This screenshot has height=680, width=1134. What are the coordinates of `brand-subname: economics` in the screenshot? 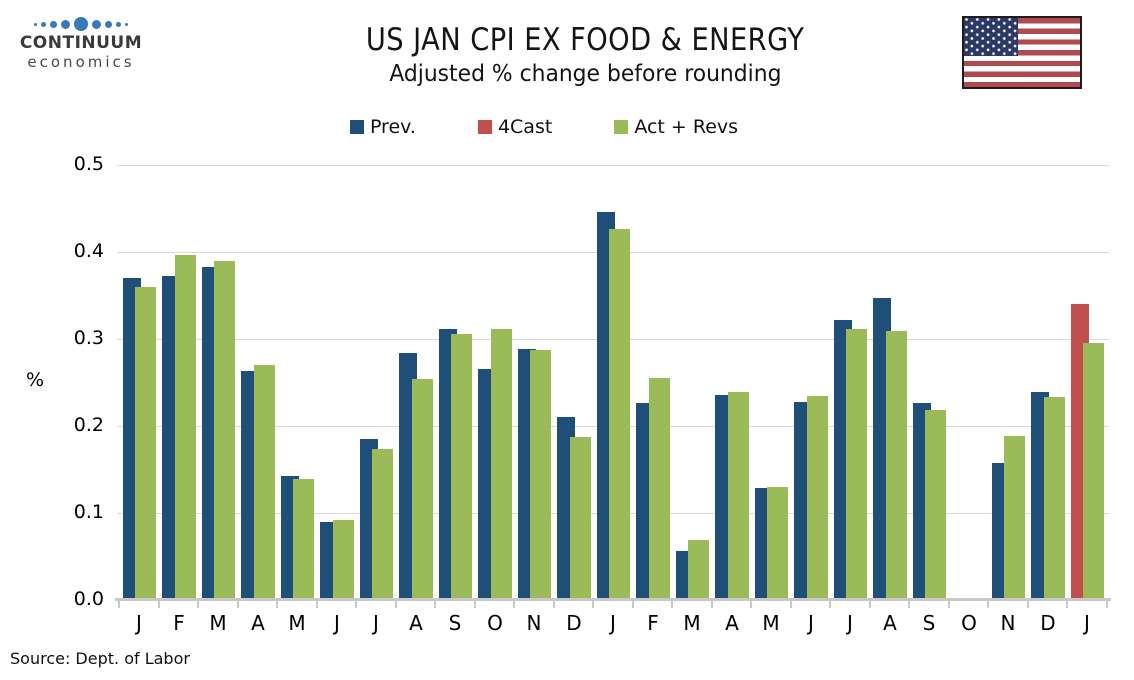 It's located at (81, 61).